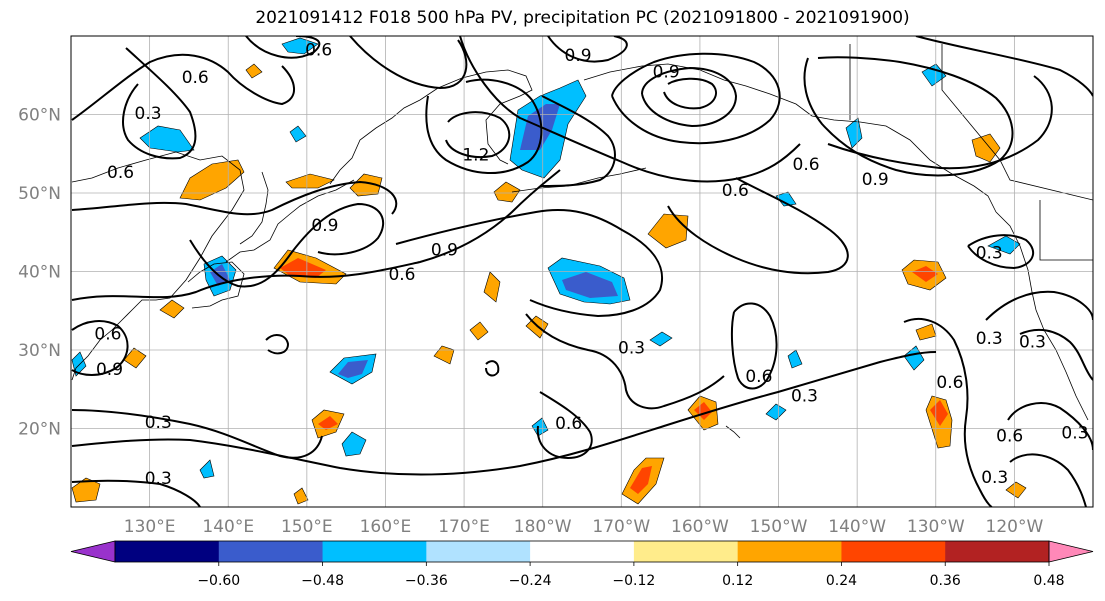 The height and width of the screenshot is (601, 1105). What do you see at coordinates (621, 527) in the screenshot?
I see `lon-tick-label: 170°W` at bounding box center [621, 527].